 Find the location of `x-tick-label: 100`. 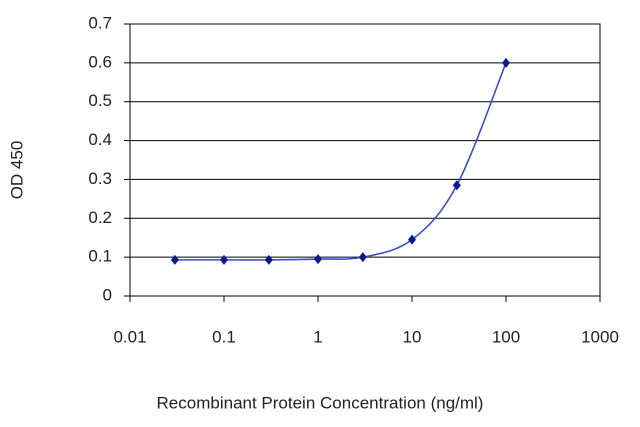

x-tick-label: 100 is located at coordinates (506, 336).